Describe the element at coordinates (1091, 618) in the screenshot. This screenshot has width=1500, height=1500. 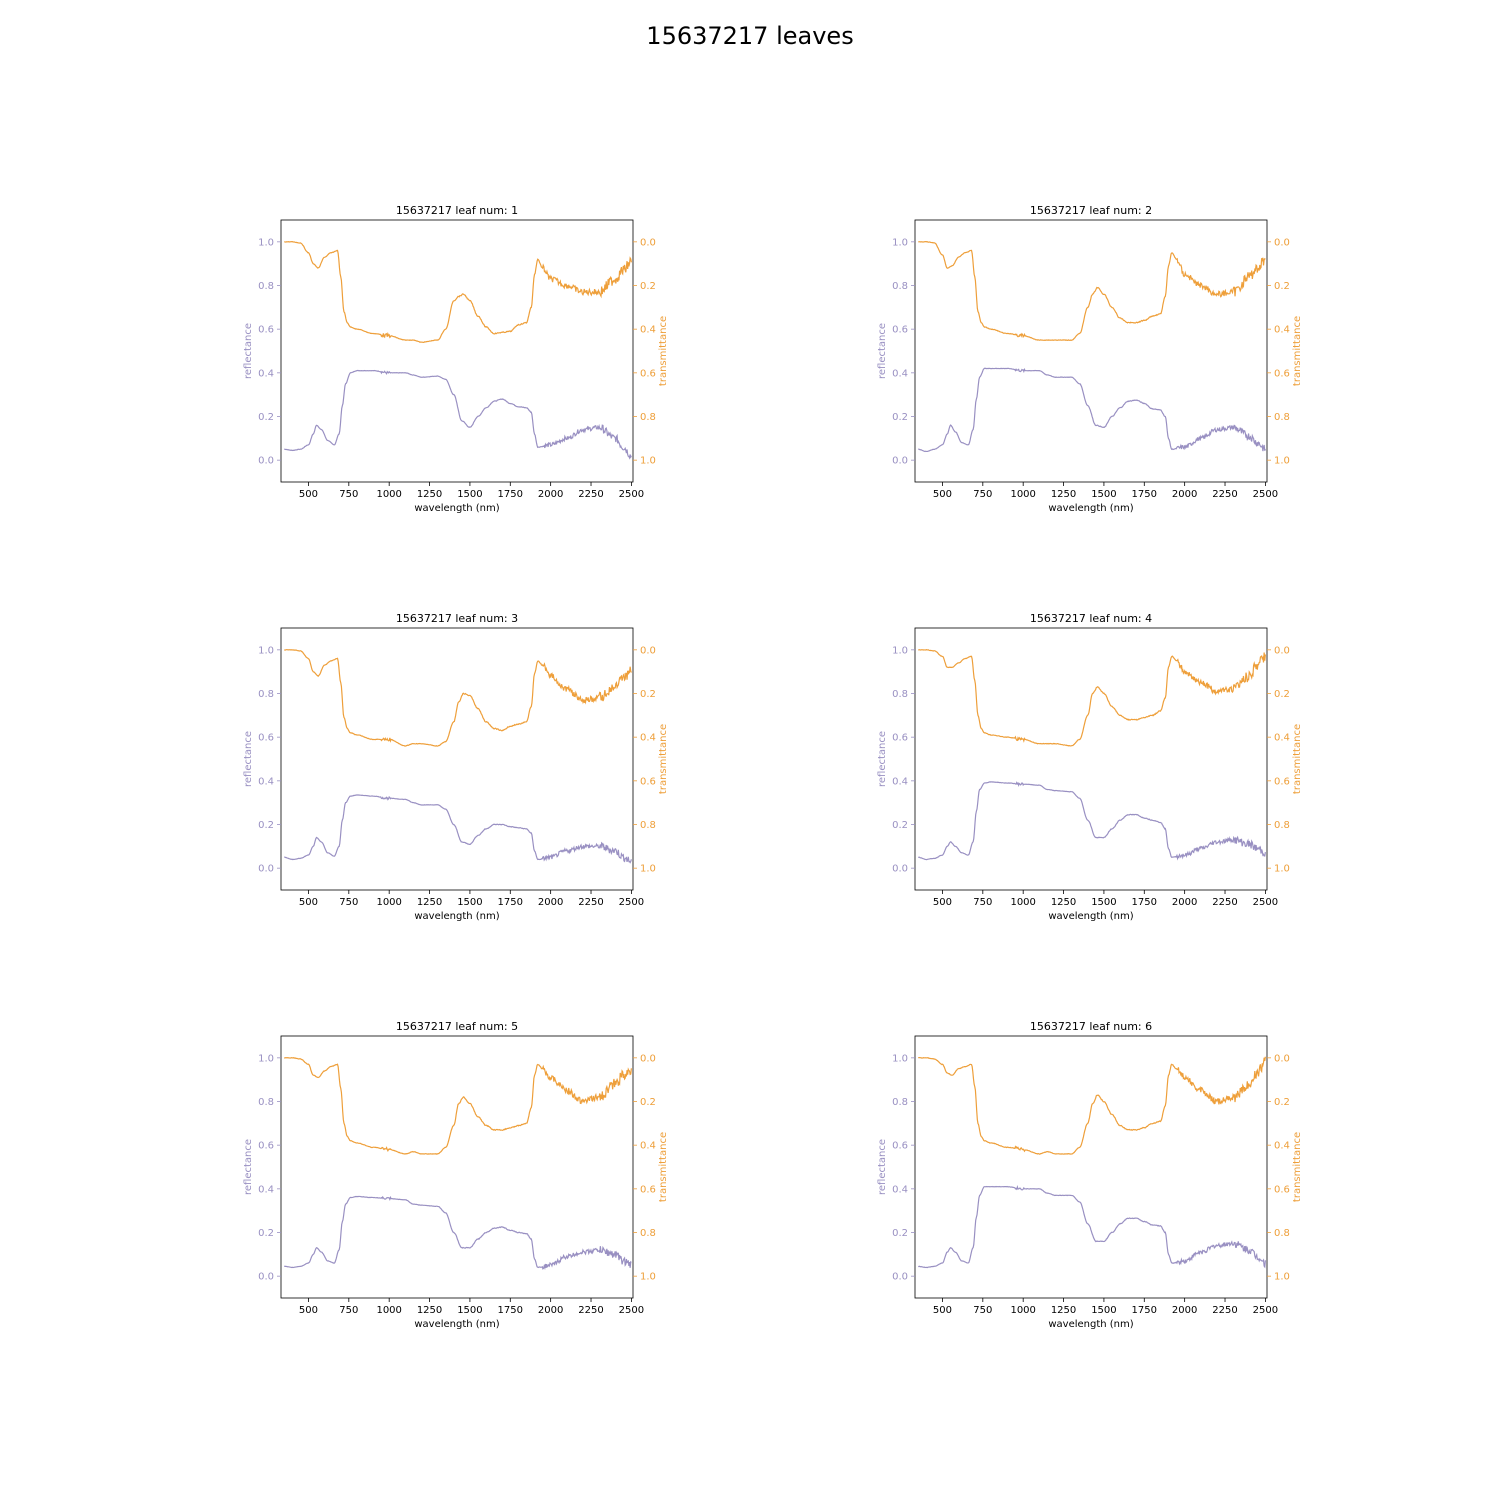
I see `subplot-title: 15637217 leaf num: 4` at that location.